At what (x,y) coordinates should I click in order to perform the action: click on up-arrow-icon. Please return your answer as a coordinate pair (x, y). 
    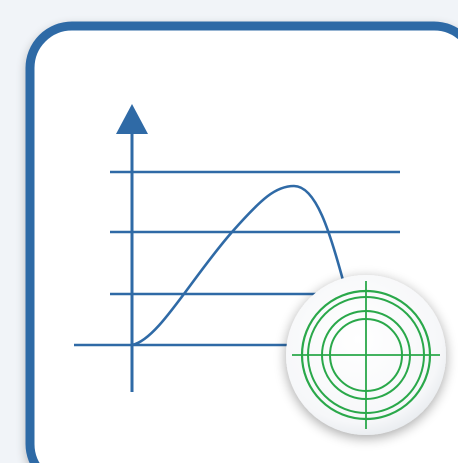
    Looking at the image, I should click on (132, 119).